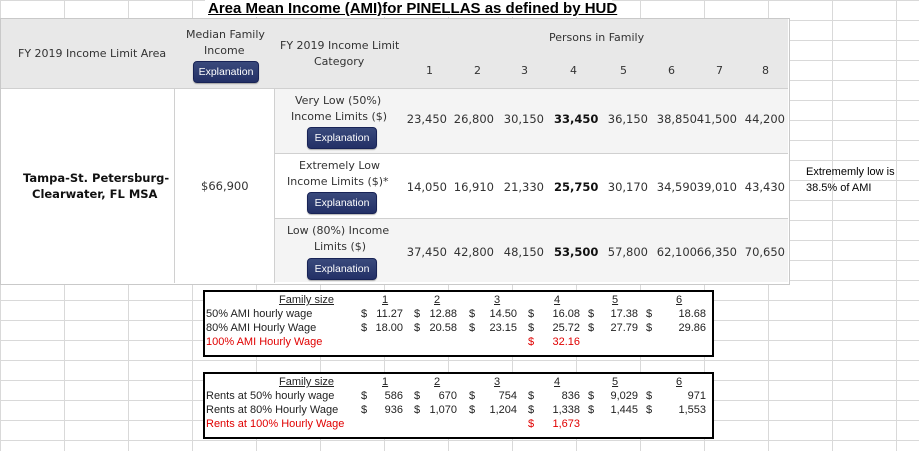 The image size is (919, 451). I want to click on wage_table-size-header: 6, so click(679, 300).